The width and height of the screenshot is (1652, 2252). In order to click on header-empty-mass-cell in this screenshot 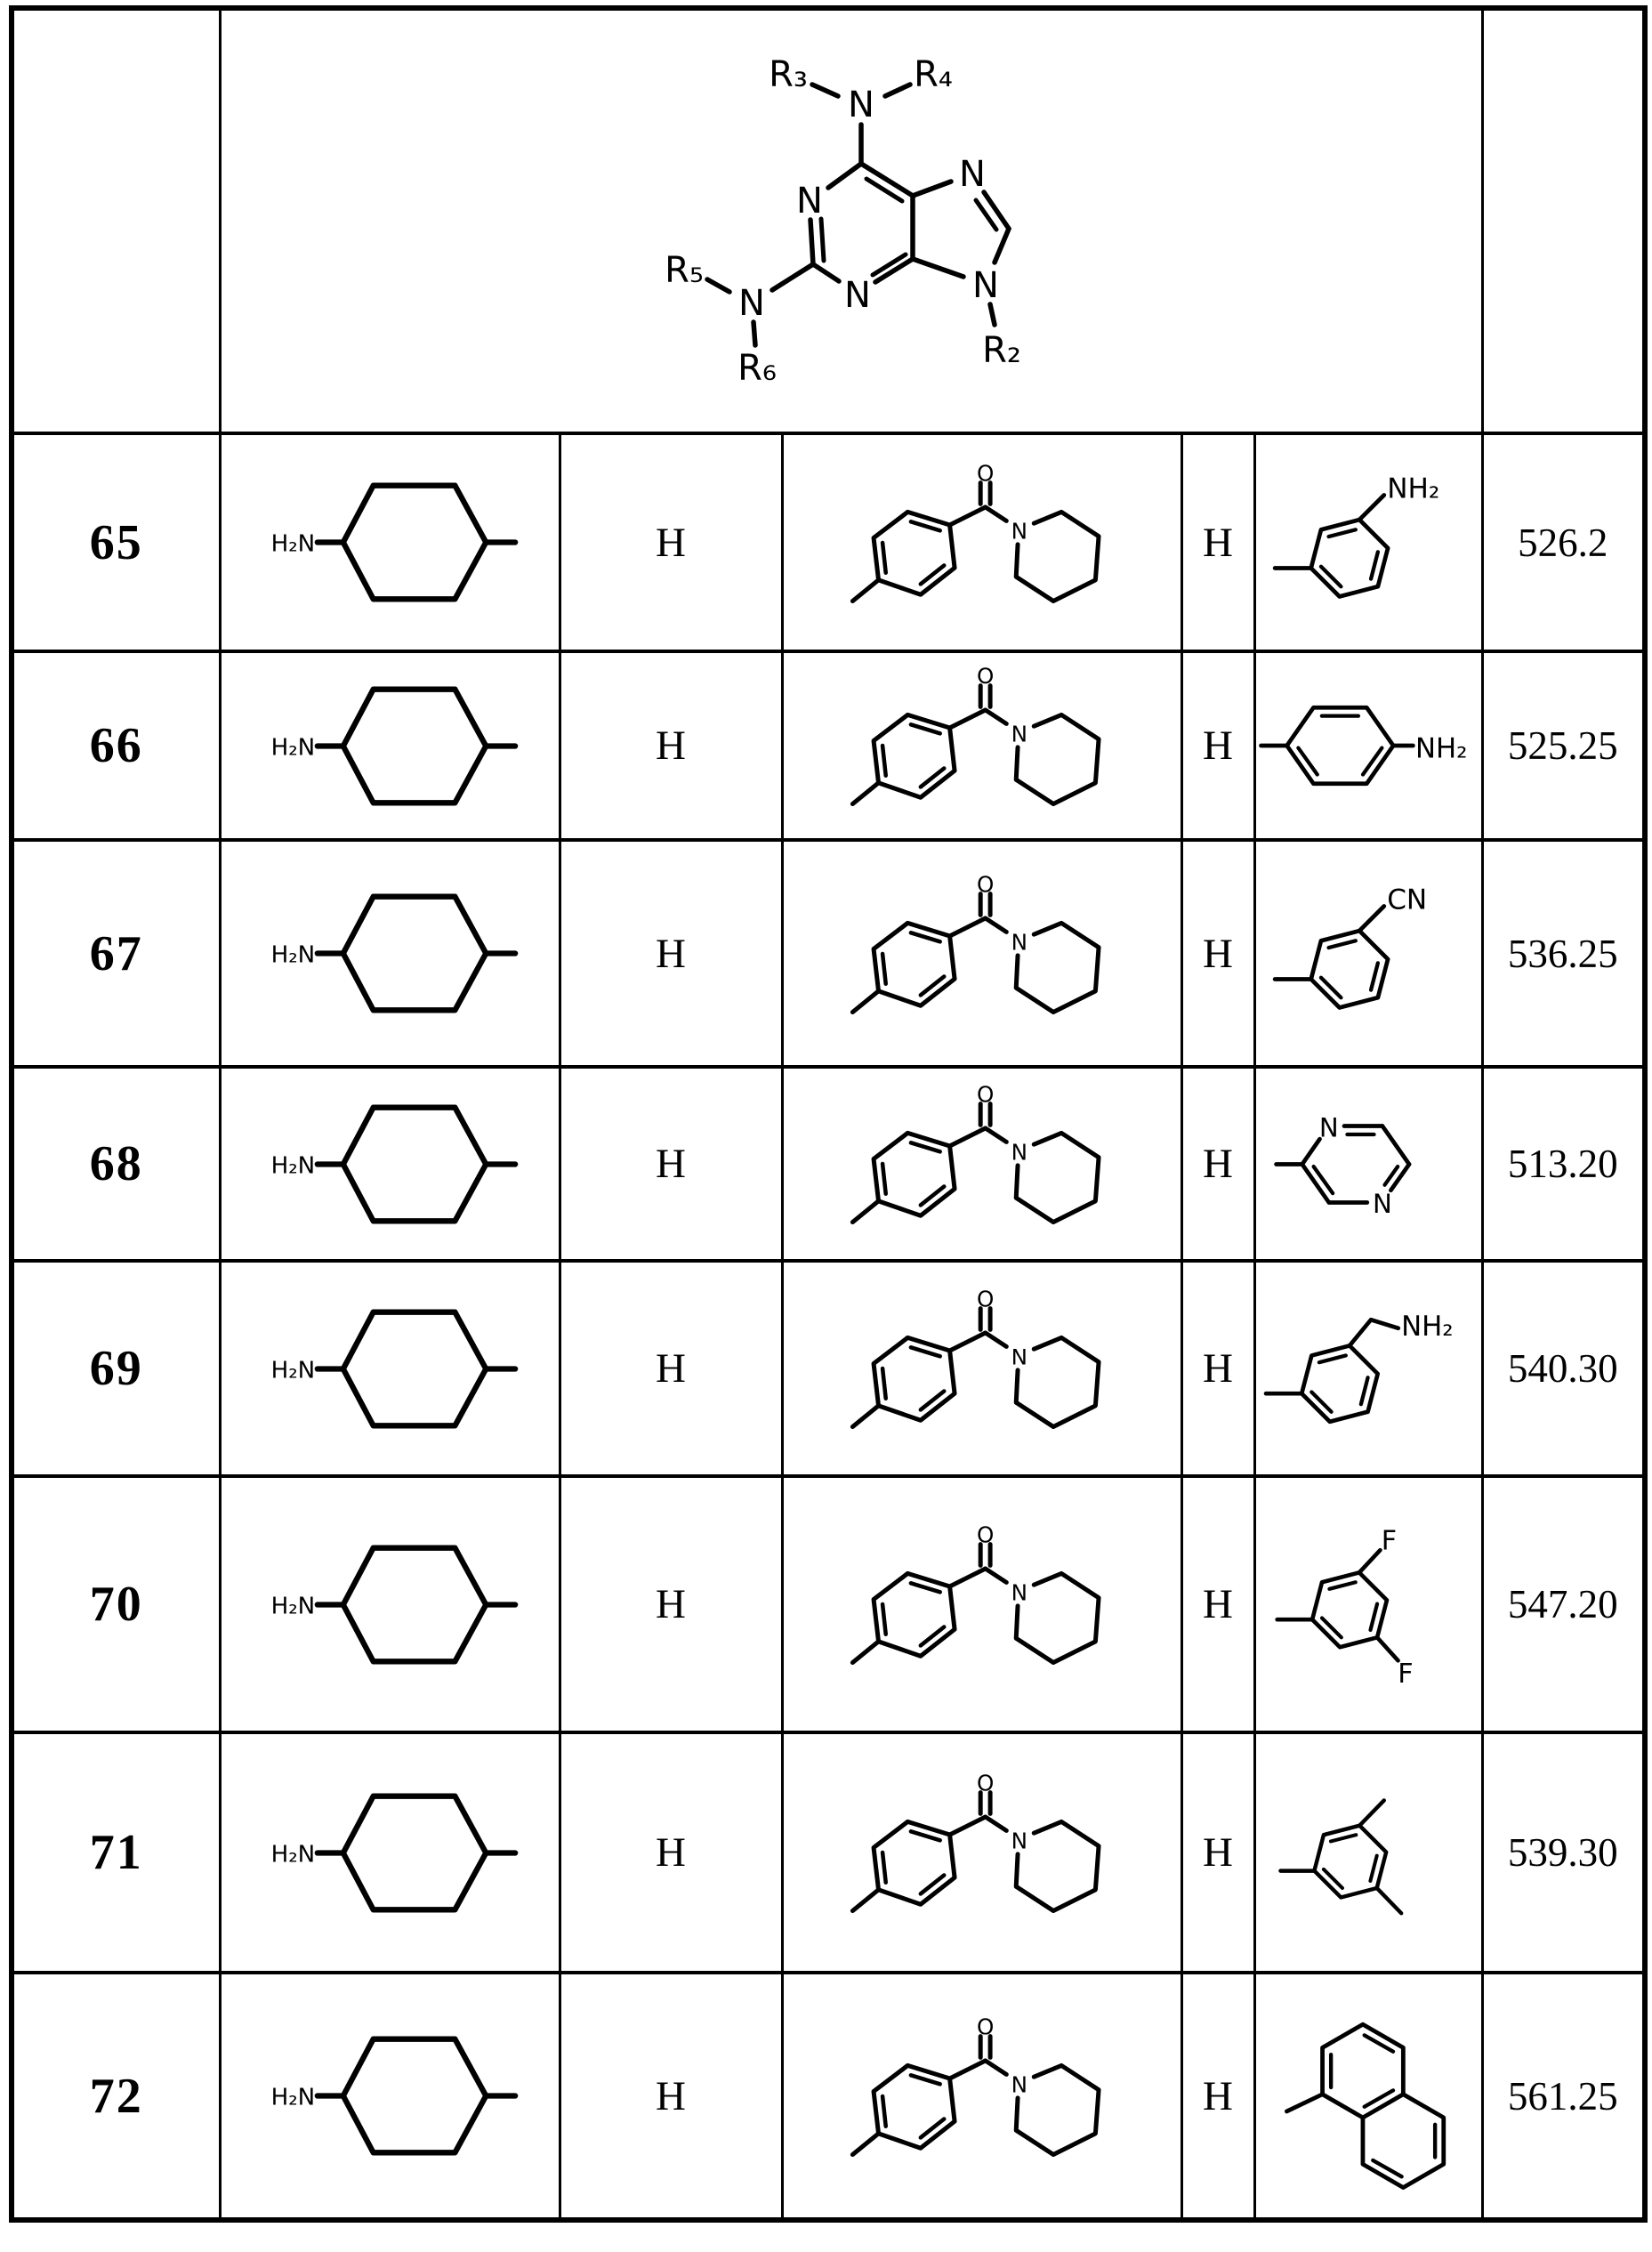, I will do `click(1563, 220)`.